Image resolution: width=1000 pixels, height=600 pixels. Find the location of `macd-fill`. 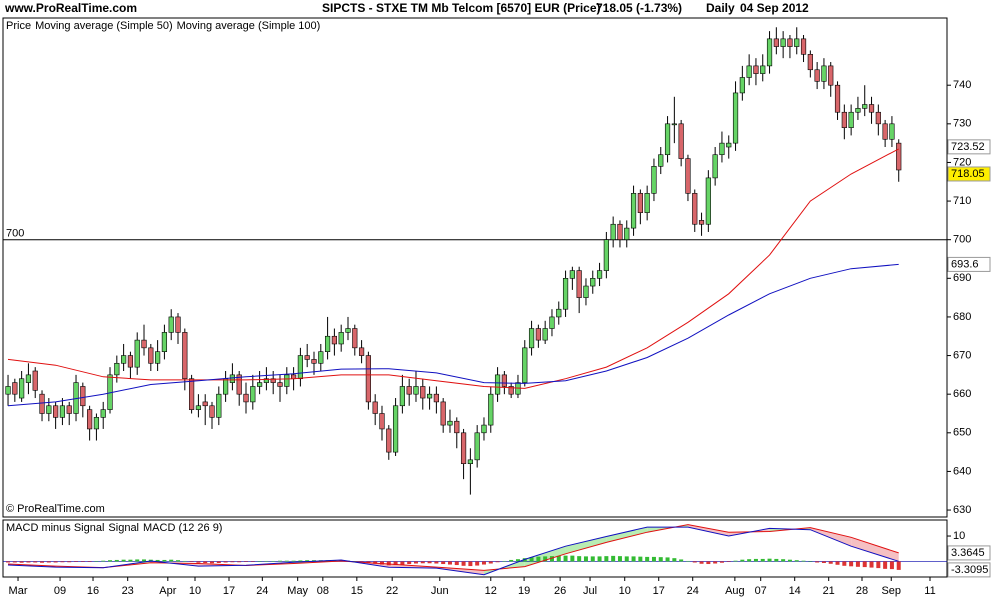

macd-fill is located at coordinates (586, 545).